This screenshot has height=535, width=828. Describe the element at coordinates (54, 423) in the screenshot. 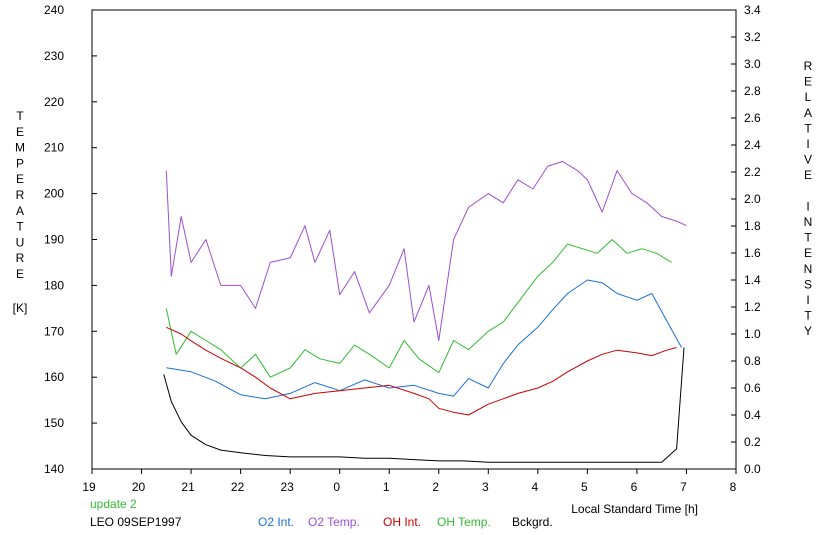

I see `left-tick-label: 150` at that location.